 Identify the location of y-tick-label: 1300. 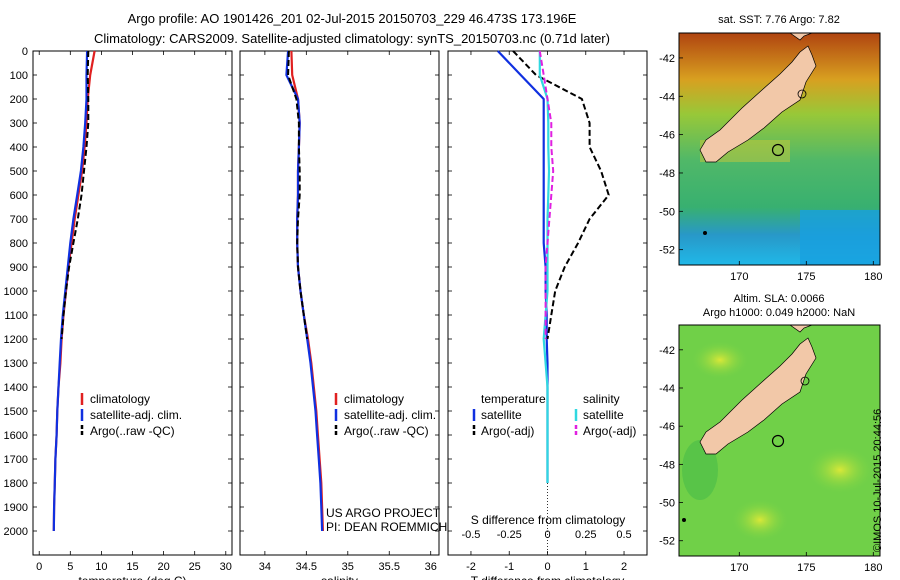
(16, 364).